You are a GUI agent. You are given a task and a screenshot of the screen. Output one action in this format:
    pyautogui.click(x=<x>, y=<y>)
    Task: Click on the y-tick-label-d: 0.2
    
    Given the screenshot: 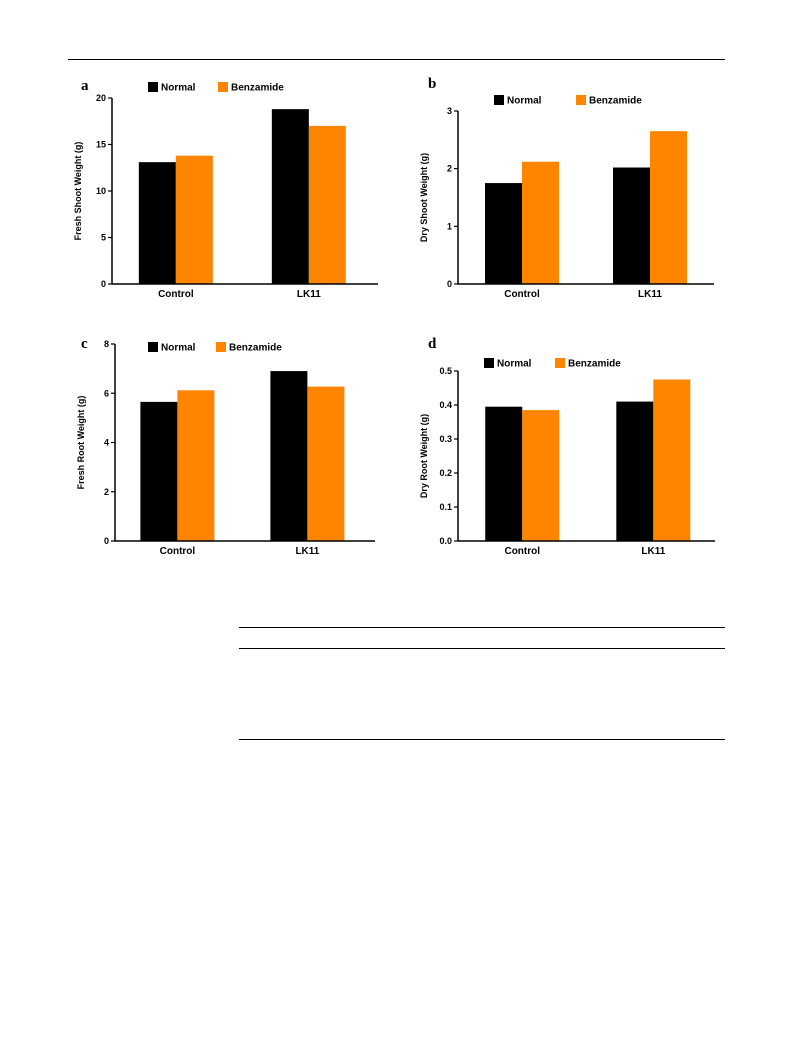 What is the action you would take?
    pyautogui.click(x=445, y=473)
    